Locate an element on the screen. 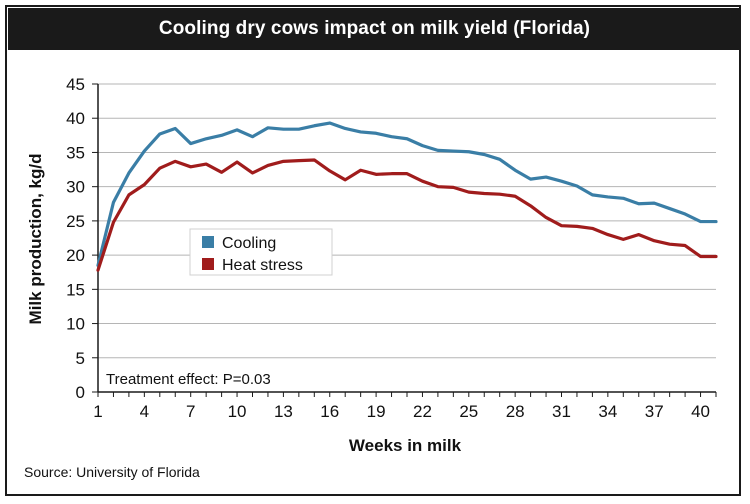 The height and width of the screenshot is (504, 750). source-note: Source: University of Florida is located at coordinates (112, 472).